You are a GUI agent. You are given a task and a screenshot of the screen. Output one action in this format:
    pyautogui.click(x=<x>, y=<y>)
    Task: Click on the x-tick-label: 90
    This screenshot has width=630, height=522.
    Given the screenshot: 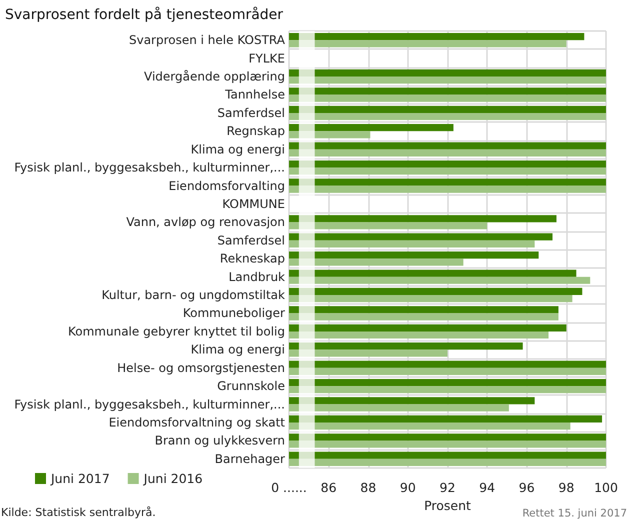 What is the action you would take?
    pyautogui.click(x=408, y=487)
    